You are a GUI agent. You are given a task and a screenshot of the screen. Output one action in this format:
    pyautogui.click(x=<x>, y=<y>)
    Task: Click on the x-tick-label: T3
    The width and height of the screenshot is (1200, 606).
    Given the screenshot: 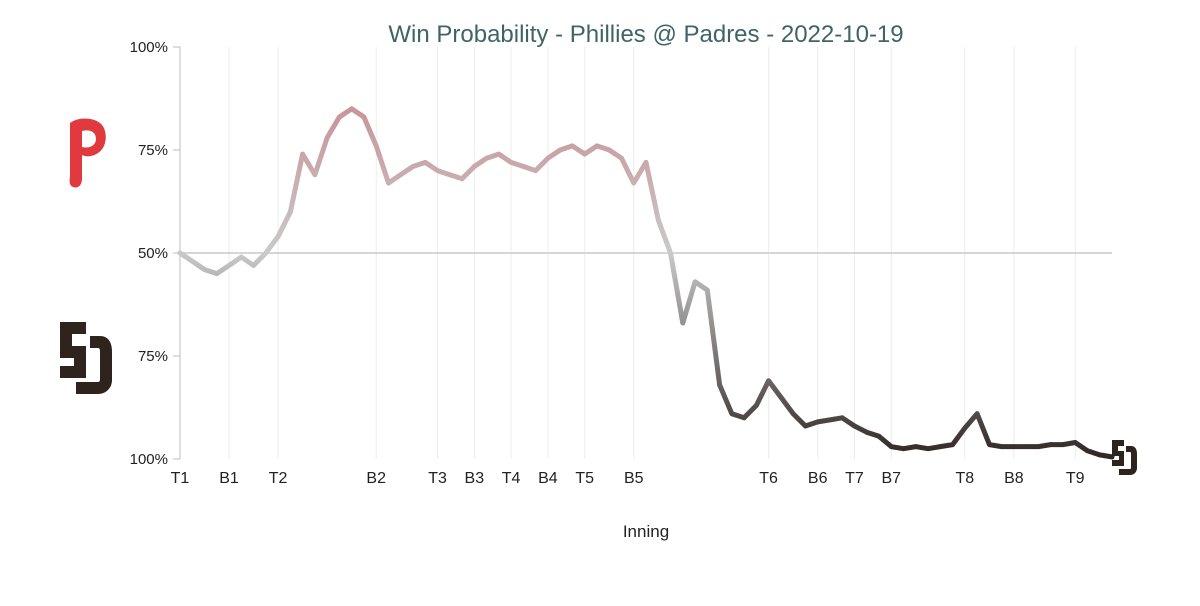 What is the action you would take?
    pyautogui.click(x=437, y=478)
    